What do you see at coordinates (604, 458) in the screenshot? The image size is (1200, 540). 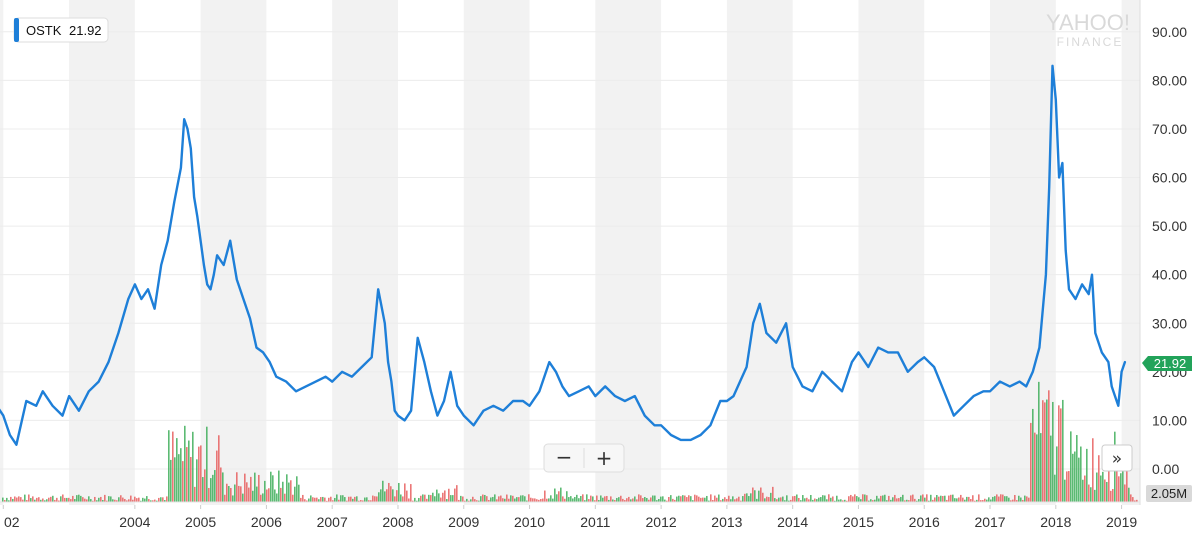 I see `zoom-in-button: +` at bounding box center [604, 458].